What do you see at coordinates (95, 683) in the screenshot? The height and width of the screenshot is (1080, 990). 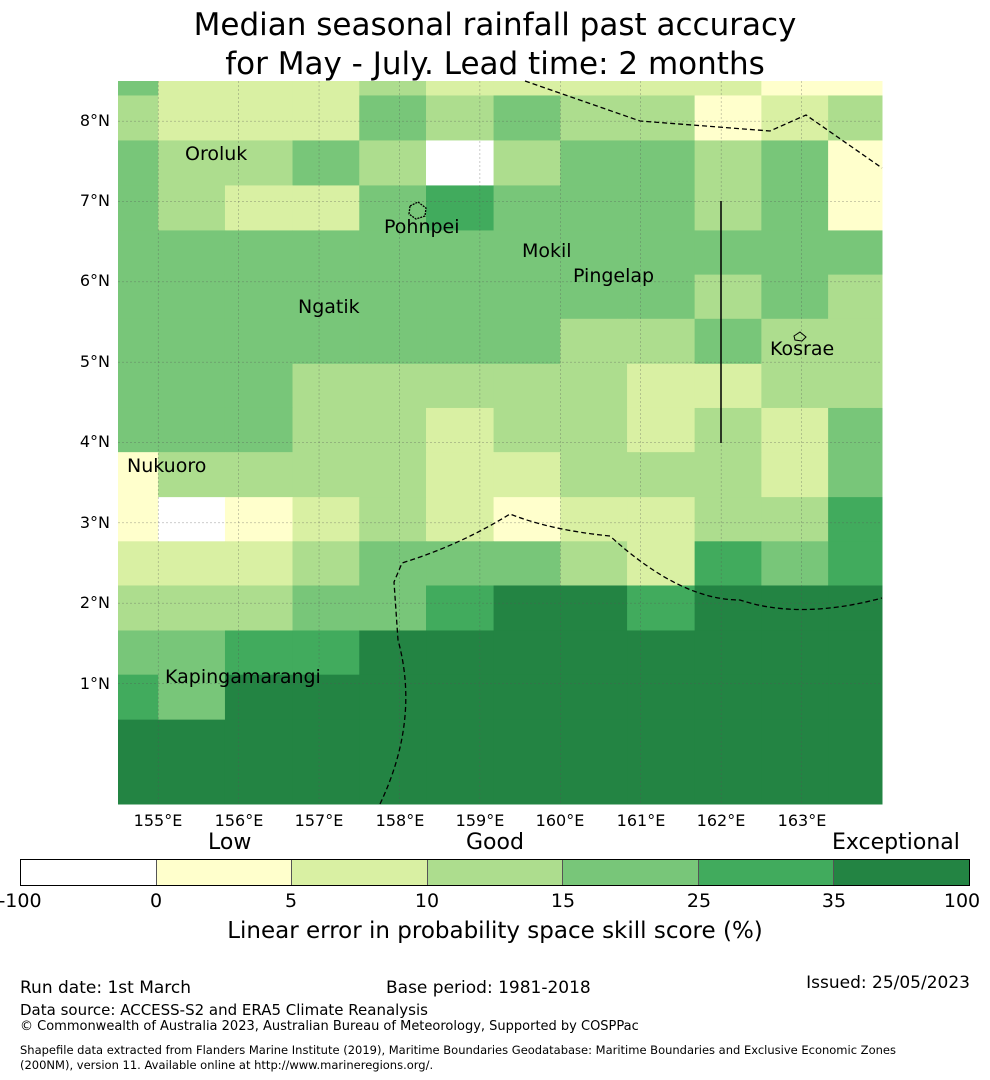 I see `lat-label: 1°N` at bounding box center [95, 683].